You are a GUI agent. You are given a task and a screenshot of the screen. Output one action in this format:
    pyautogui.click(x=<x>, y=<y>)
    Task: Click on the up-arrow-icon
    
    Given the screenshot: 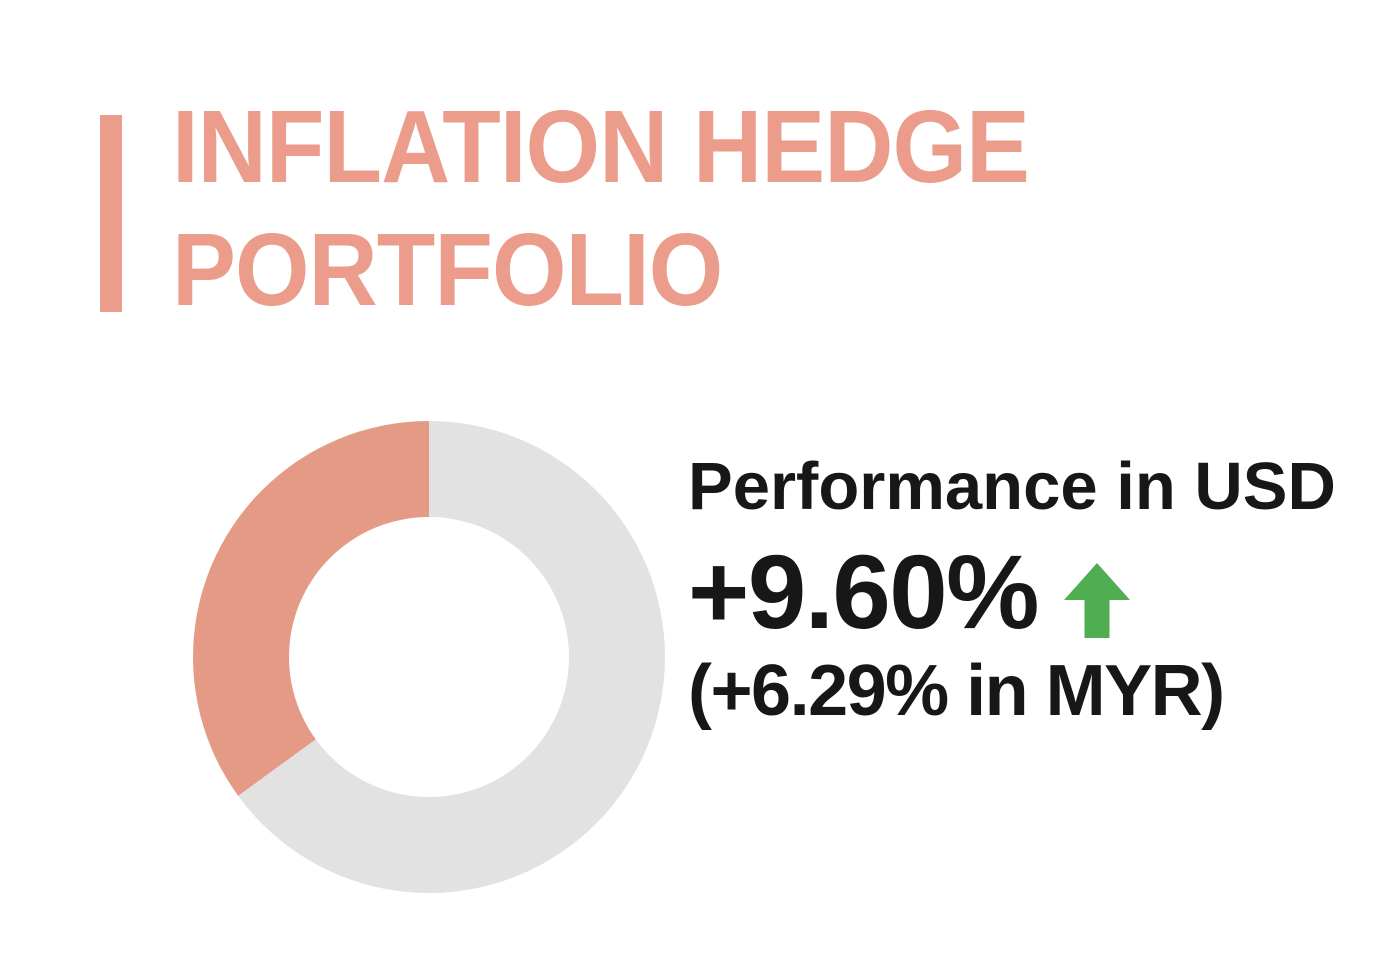 What is the action you would take?
    pyautogui.click(x=1097, y=600)
    